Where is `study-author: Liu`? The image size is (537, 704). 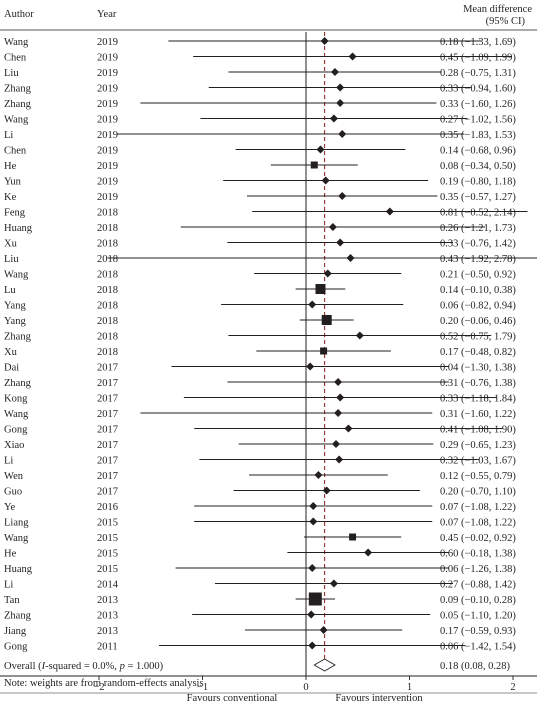 study-author: Liu is located at coordinates (11, 73).